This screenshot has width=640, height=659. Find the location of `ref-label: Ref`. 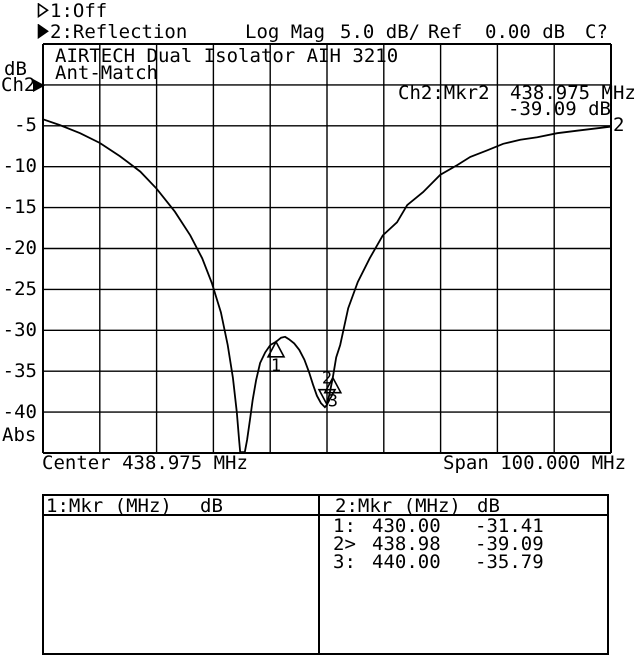

ref-label: Ref is located at coordinates (445, 32).